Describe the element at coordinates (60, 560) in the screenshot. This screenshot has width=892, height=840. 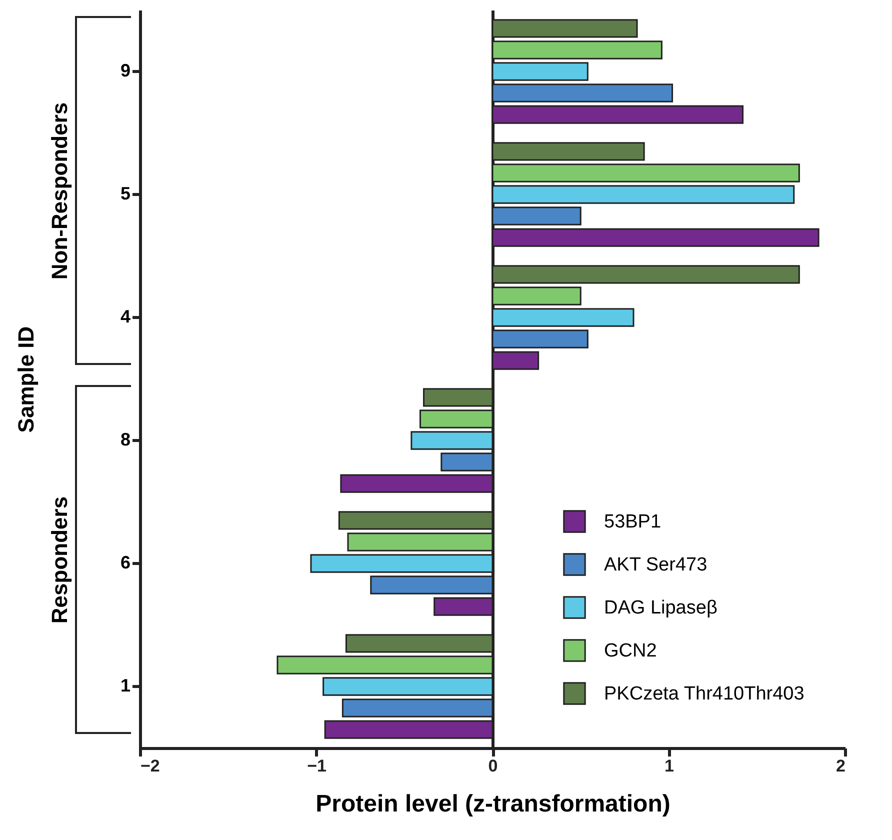
I see `text: Responders` at that location.